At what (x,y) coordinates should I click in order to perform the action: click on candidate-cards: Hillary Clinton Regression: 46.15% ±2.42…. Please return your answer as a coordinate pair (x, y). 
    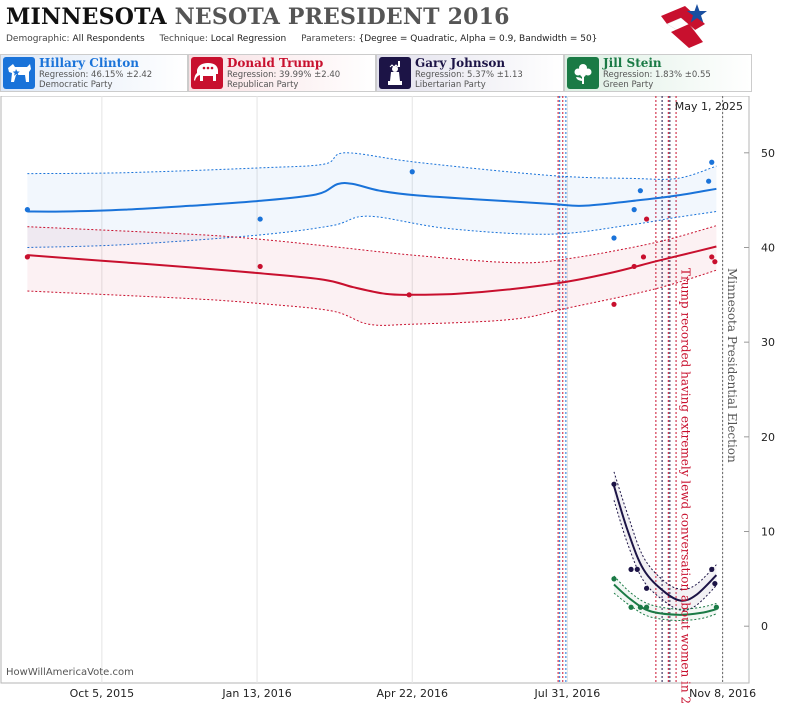
    Looking at the image, I should click on (376, 74).